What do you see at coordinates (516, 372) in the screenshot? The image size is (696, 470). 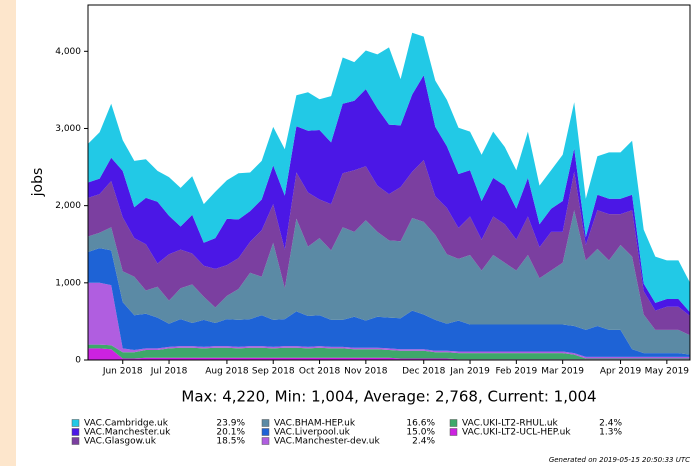 I see `x-tick-label: Feb 2019` at bounding box center [516, 372].